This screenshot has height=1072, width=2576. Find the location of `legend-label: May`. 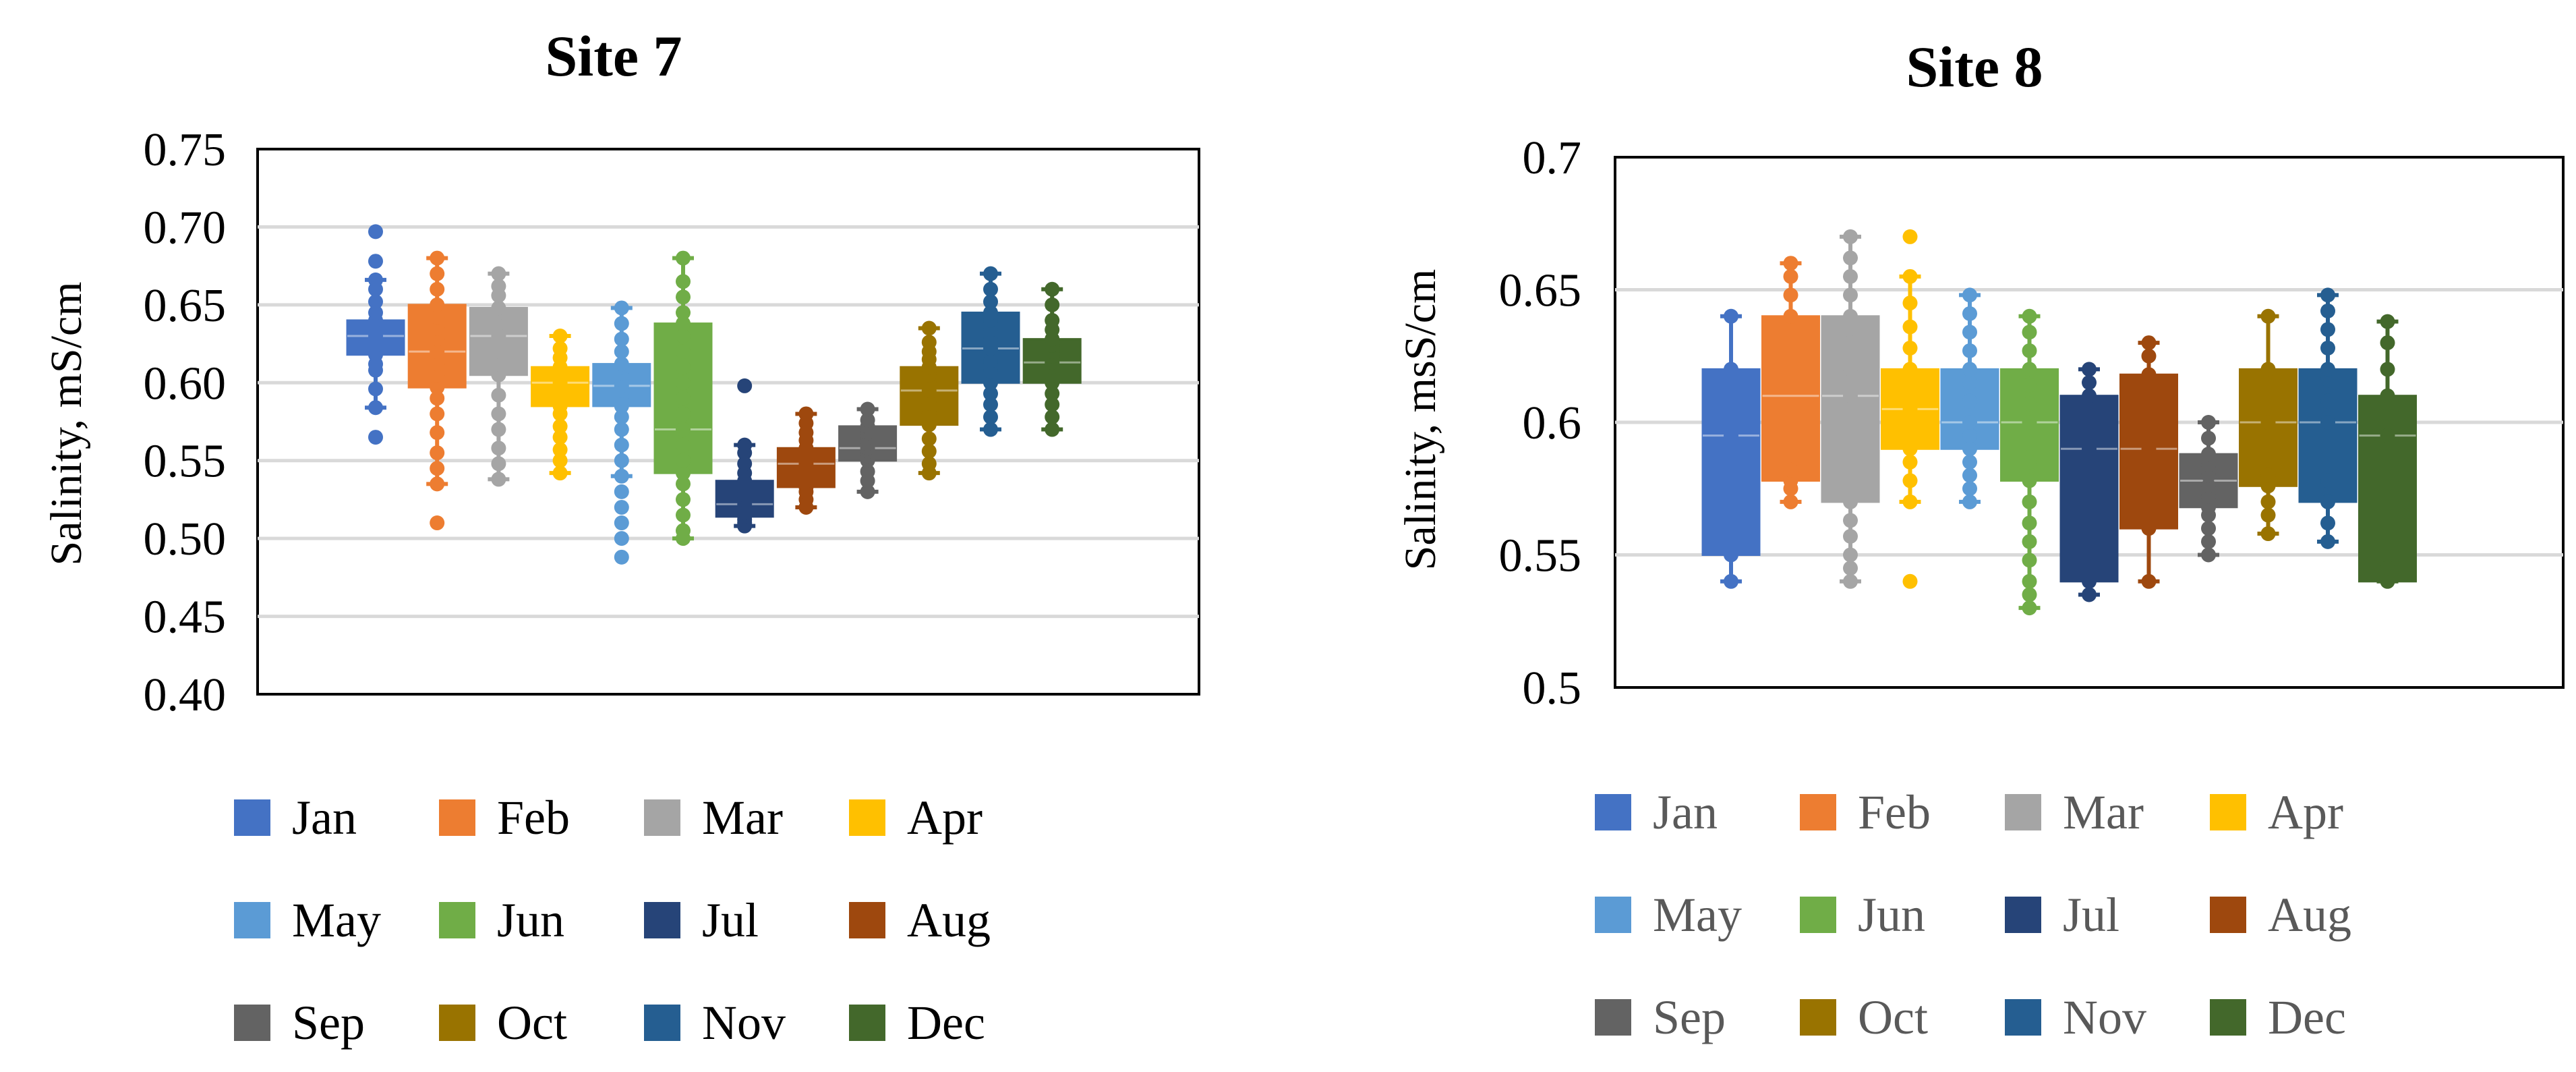

legend-label: May is located at coordinates (1698, 915).